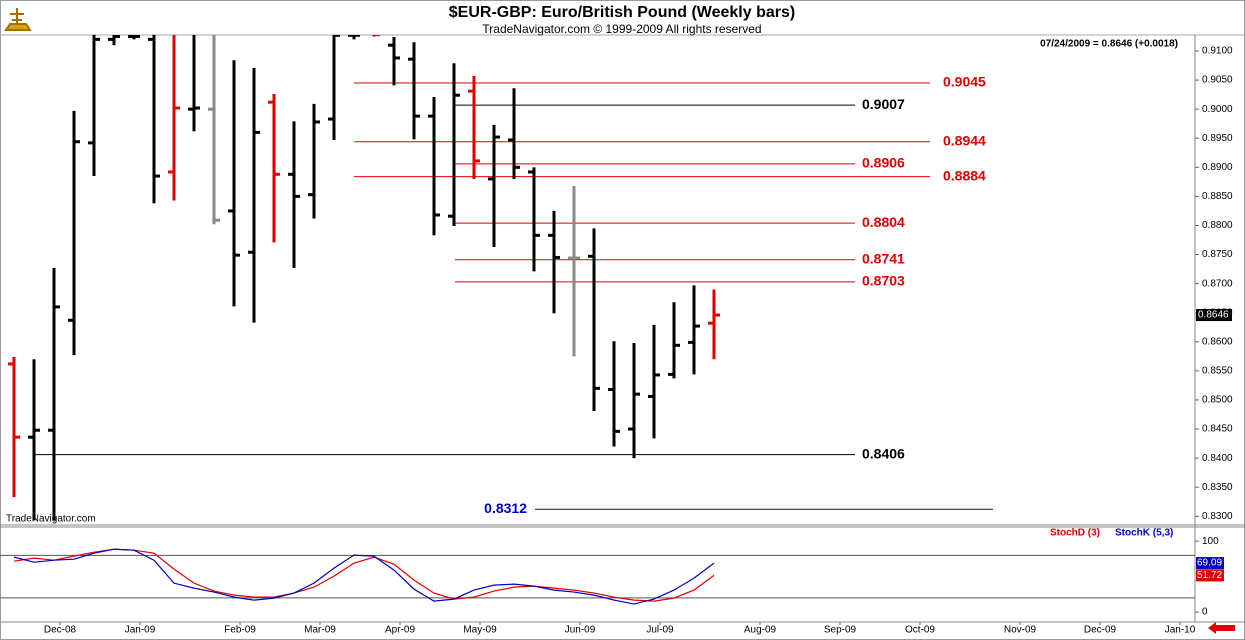 This screenshot has height=640, width=1245. I want to click on y-tick-label: 0.8350, so click(1217, 487).